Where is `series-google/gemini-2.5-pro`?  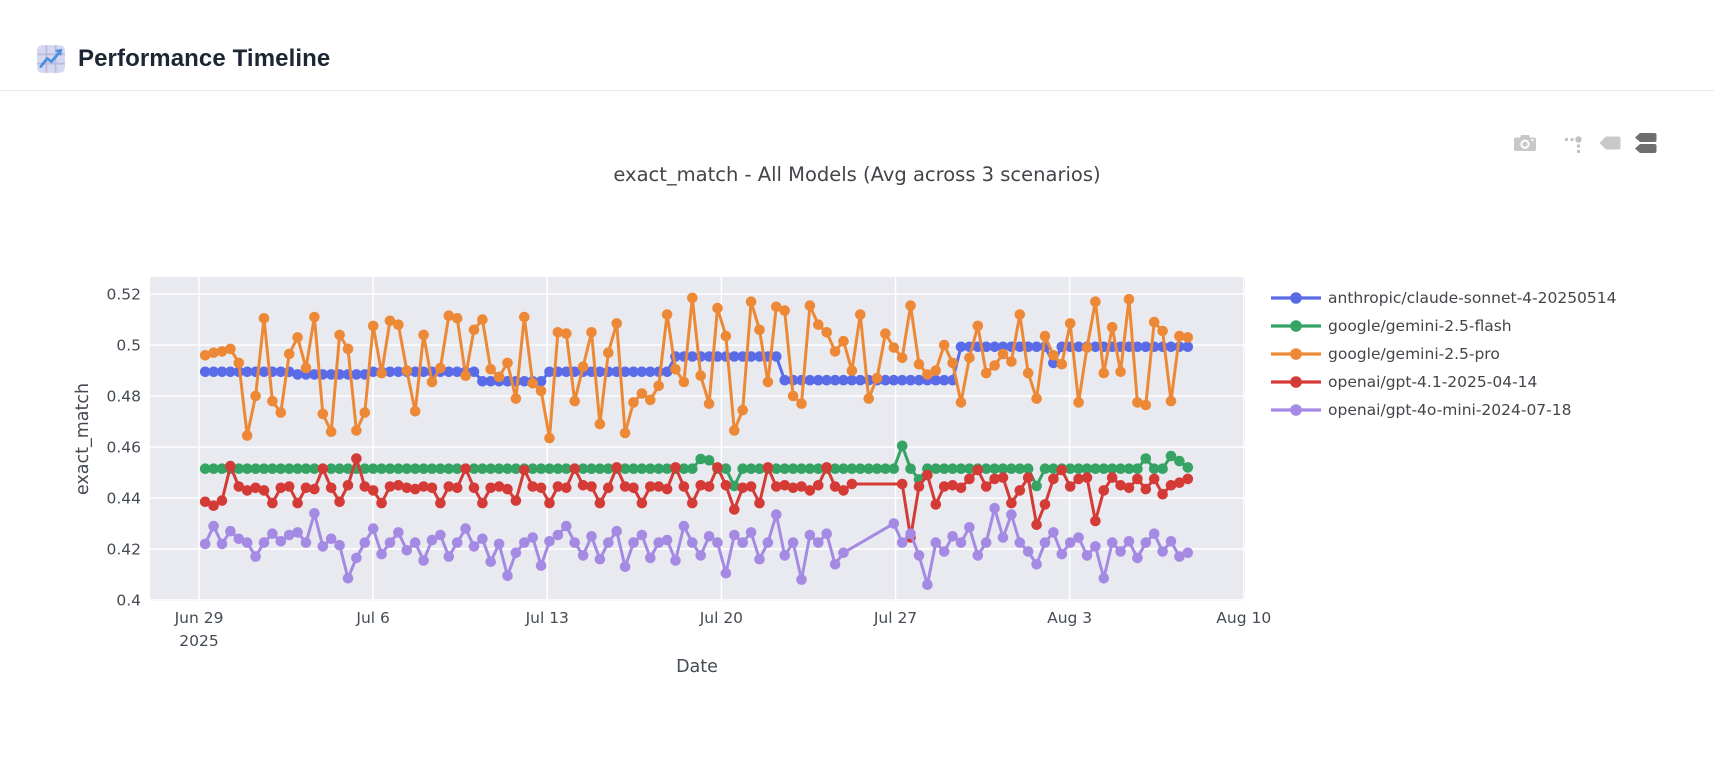 series-google/gemini-2.5-pro is located at coordinates (696, 368).